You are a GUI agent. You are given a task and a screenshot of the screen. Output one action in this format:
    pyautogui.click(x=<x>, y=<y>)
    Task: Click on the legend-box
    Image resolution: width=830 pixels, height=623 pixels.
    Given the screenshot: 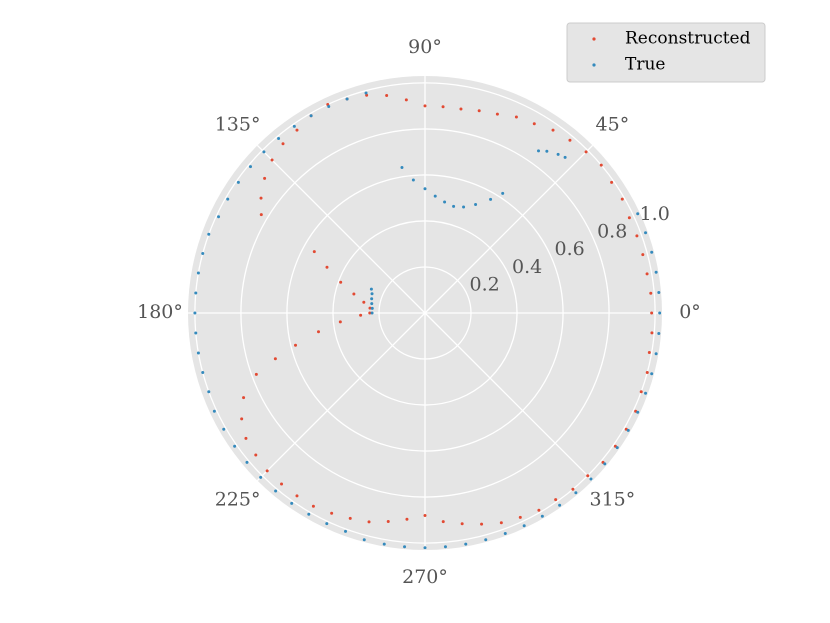 What is the action you would take?
    pyautogui.click(x=666, y=52)
    